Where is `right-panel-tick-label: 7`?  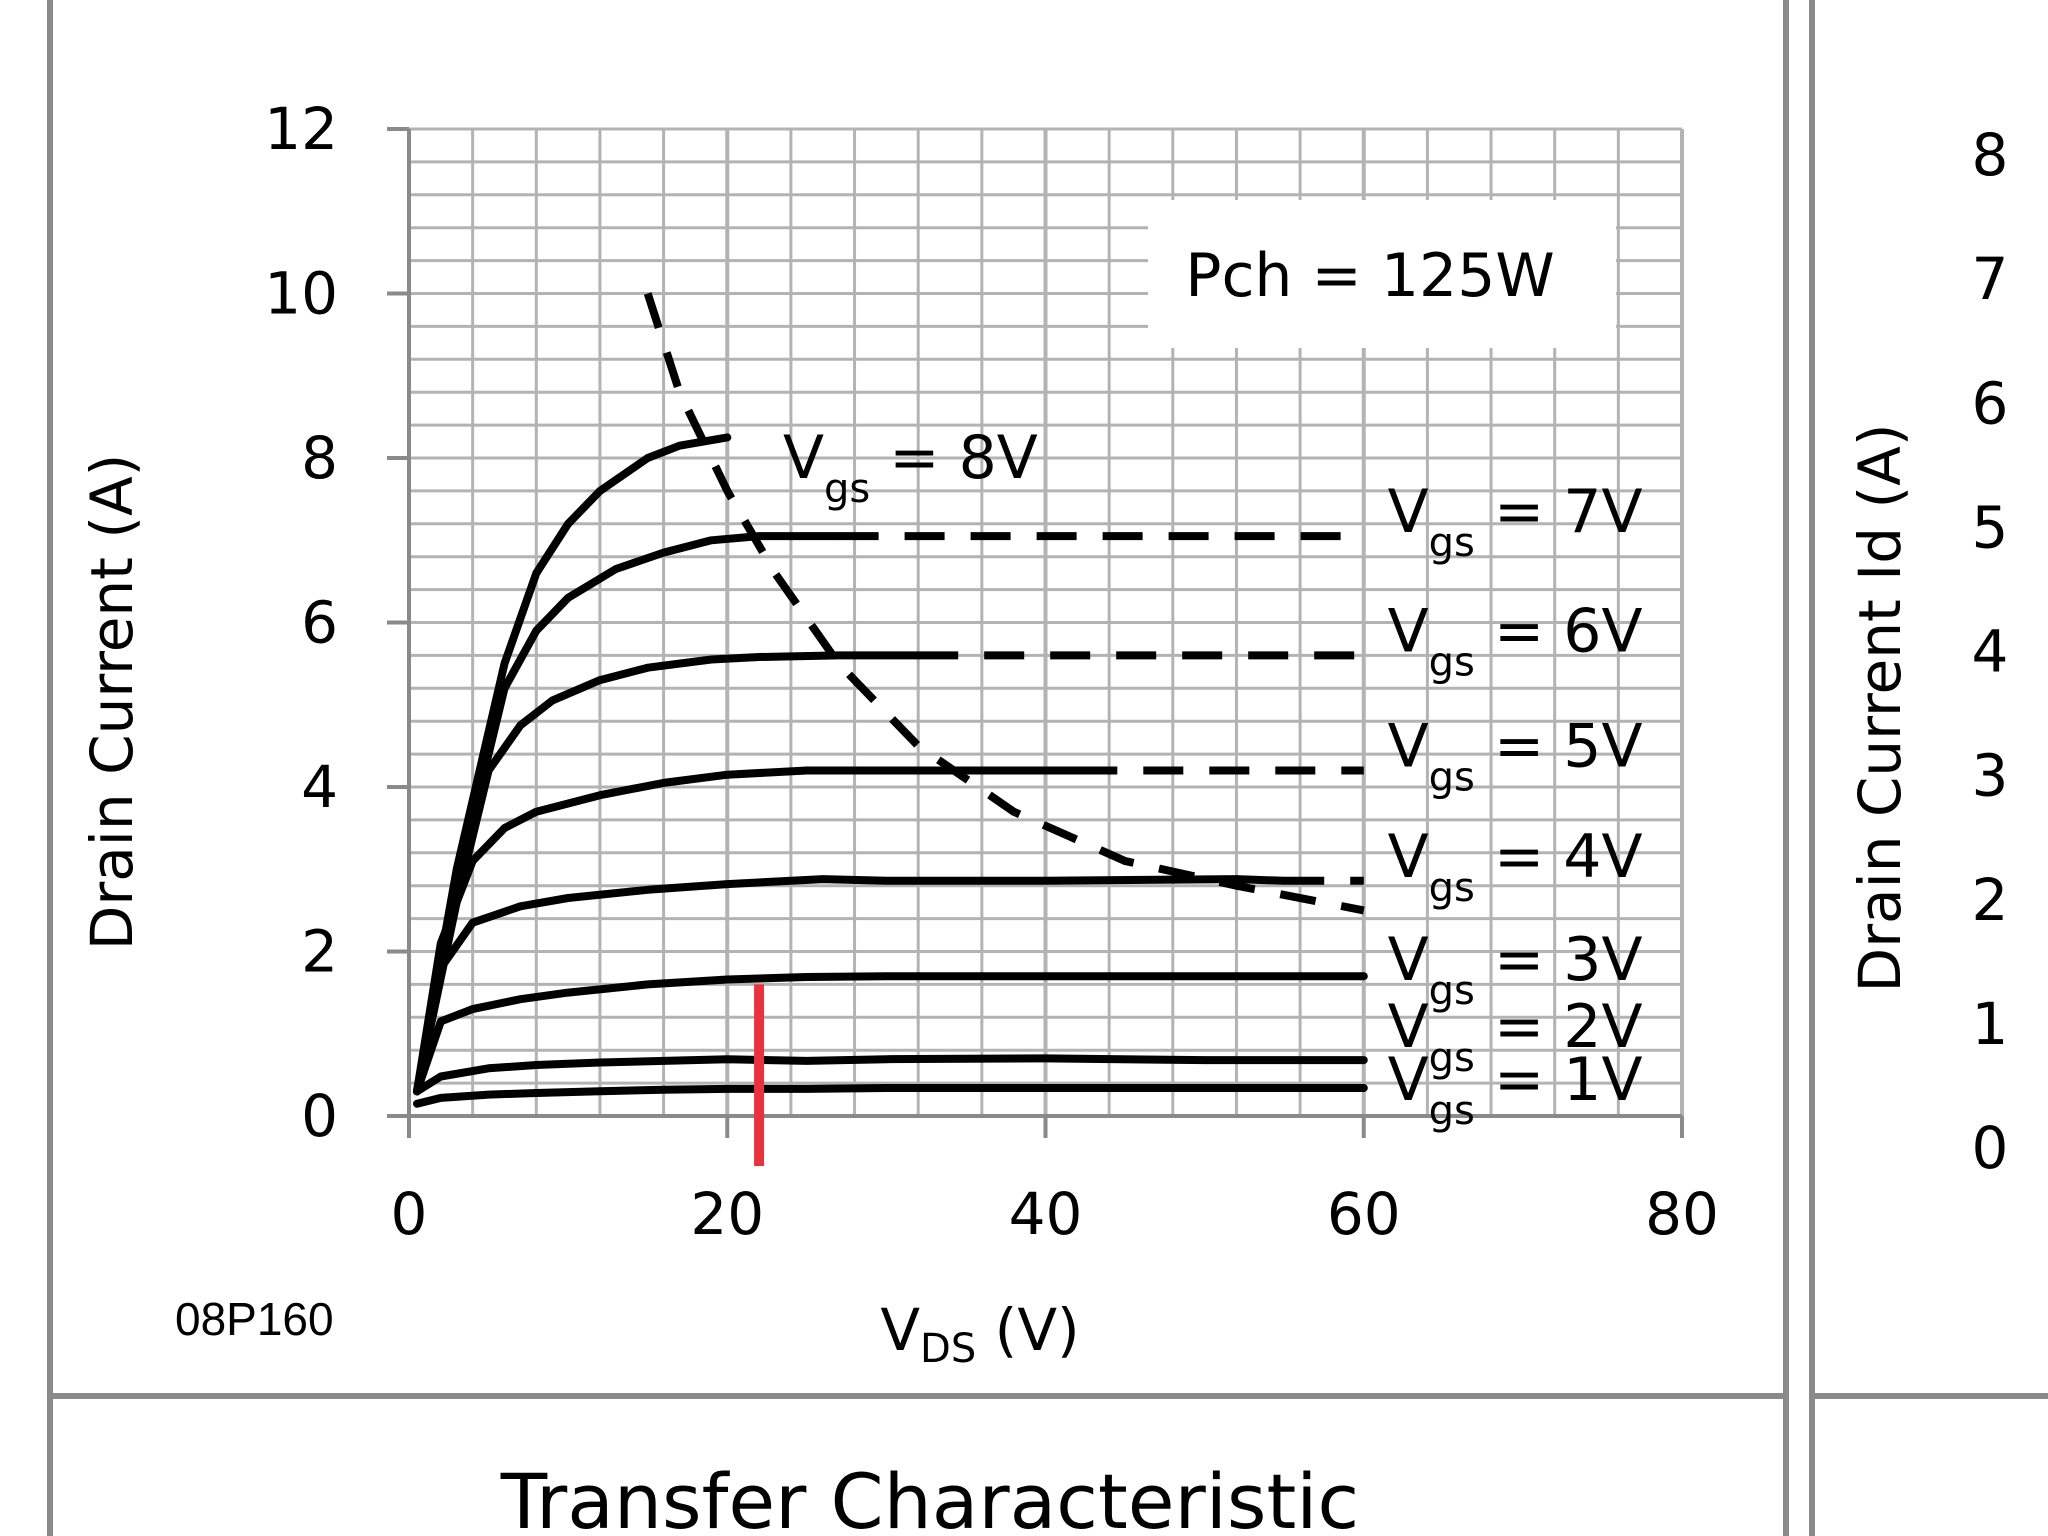
right-panel-tick-label: 7 is located at coordinates (1990, 279).